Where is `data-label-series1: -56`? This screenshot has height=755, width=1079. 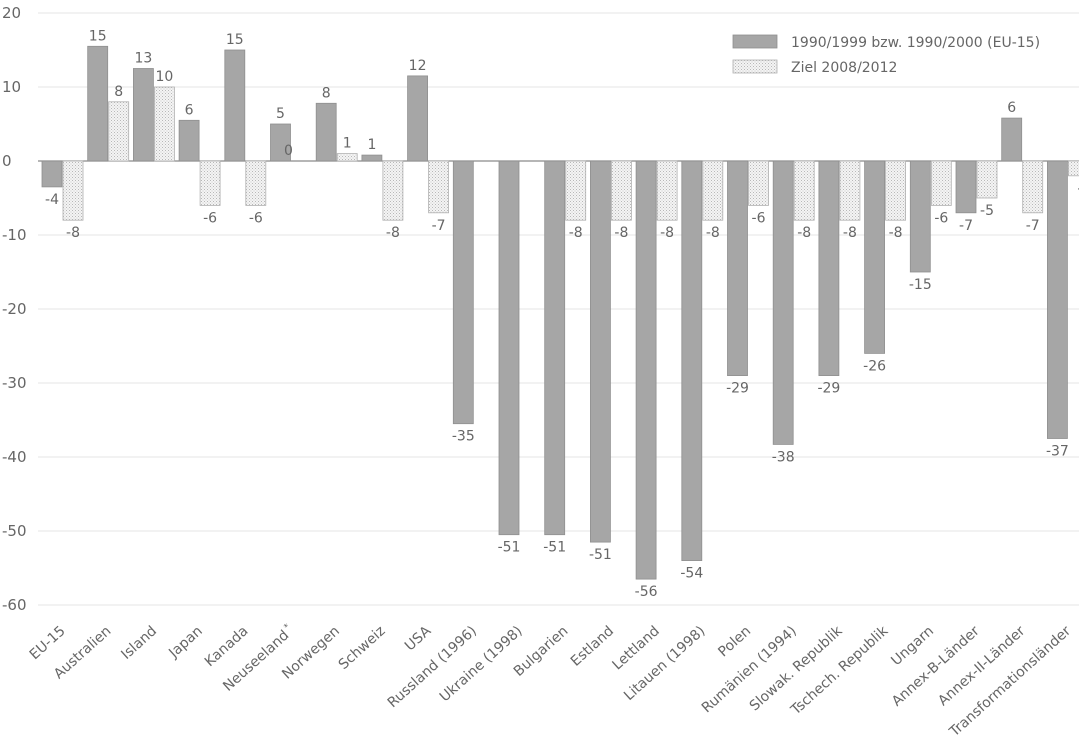 data-label-series1: -56 is located at coordinates (646, 592).